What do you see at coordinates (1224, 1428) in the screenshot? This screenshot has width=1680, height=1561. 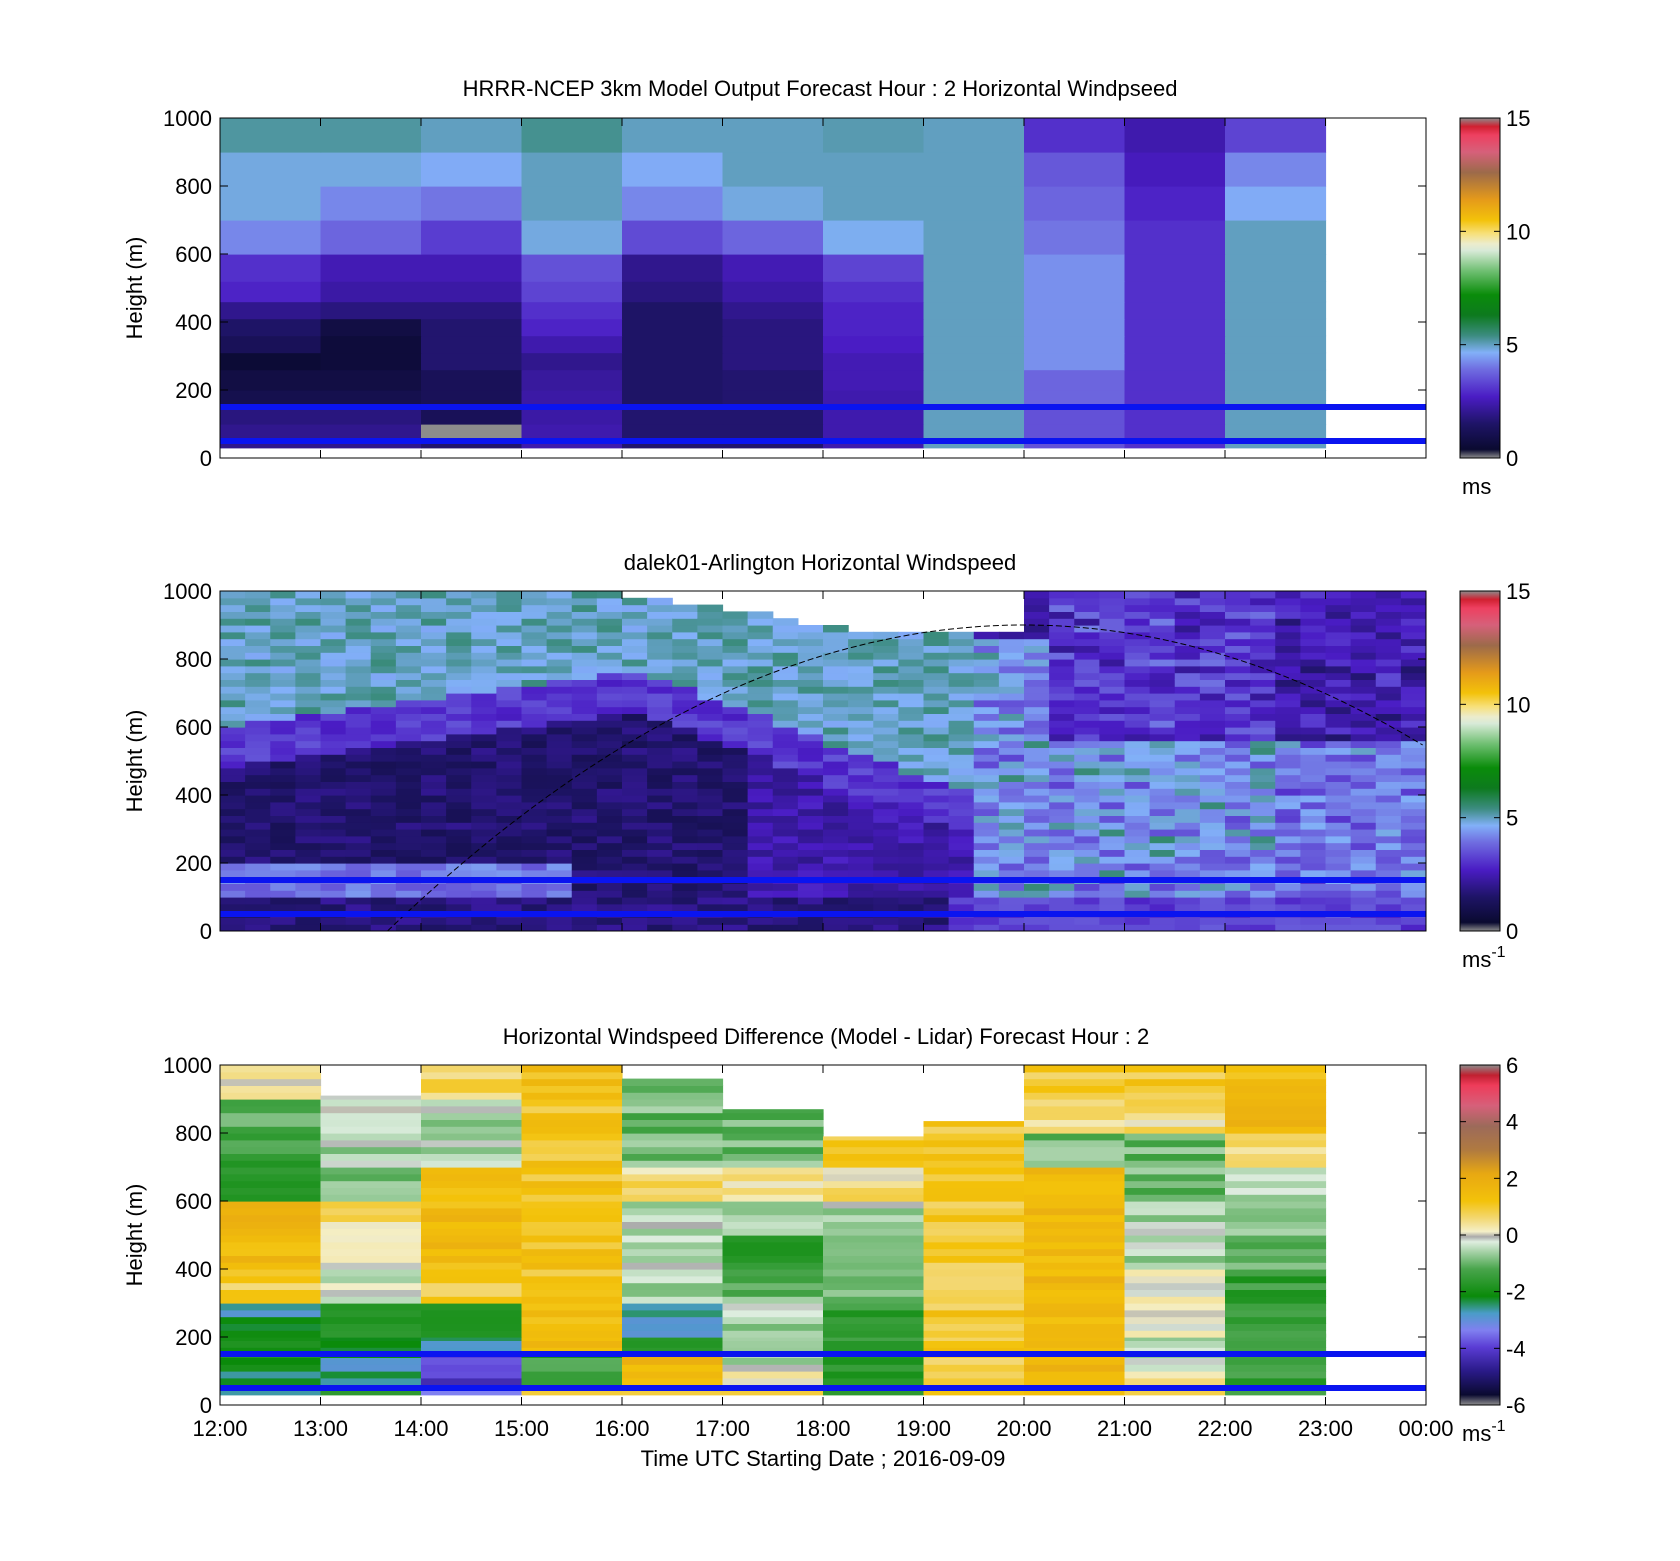 I see `x-tick-label: 22:00` at bounding box center [1224, 1428].